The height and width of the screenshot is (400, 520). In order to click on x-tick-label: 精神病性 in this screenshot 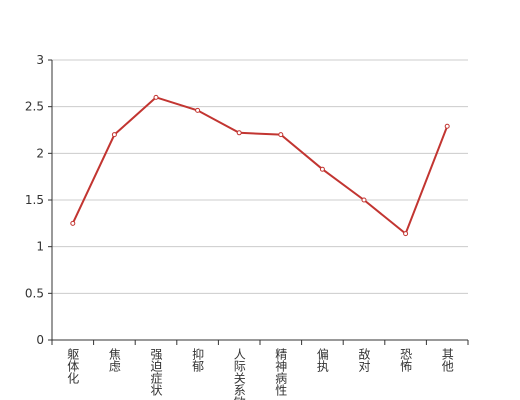, I will do `click(281, 372)`.